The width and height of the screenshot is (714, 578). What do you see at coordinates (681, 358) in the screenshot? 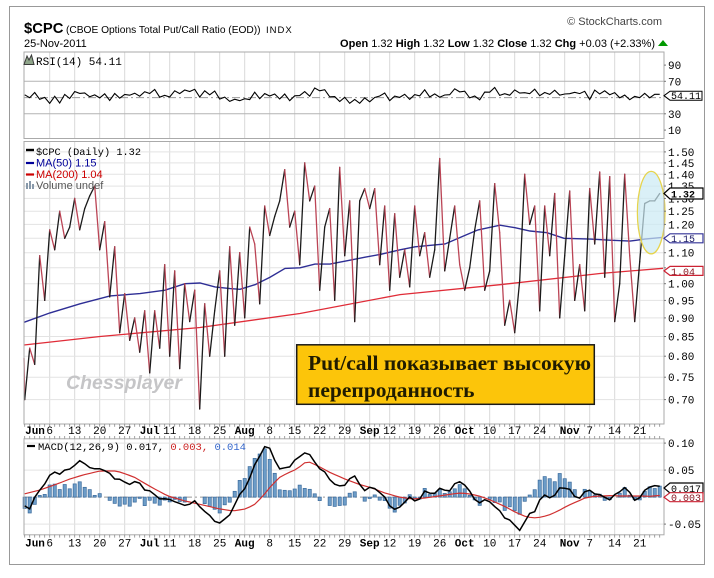
I see `svg-text: 0.80` at bounding box center [681, 358].